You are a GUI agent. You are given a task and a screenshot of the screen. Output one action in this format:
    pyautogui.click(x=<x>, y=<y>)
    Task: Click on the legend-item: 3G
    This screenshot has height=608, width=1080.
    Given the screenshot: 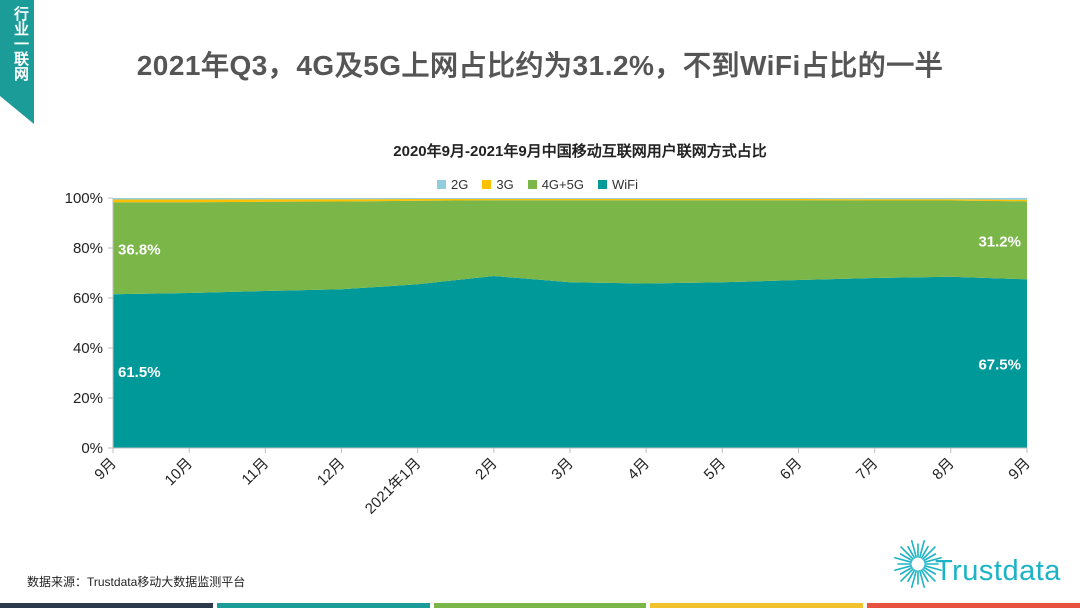 What is the action you would take?
    pyautogui.click(x=498, y=184)
    